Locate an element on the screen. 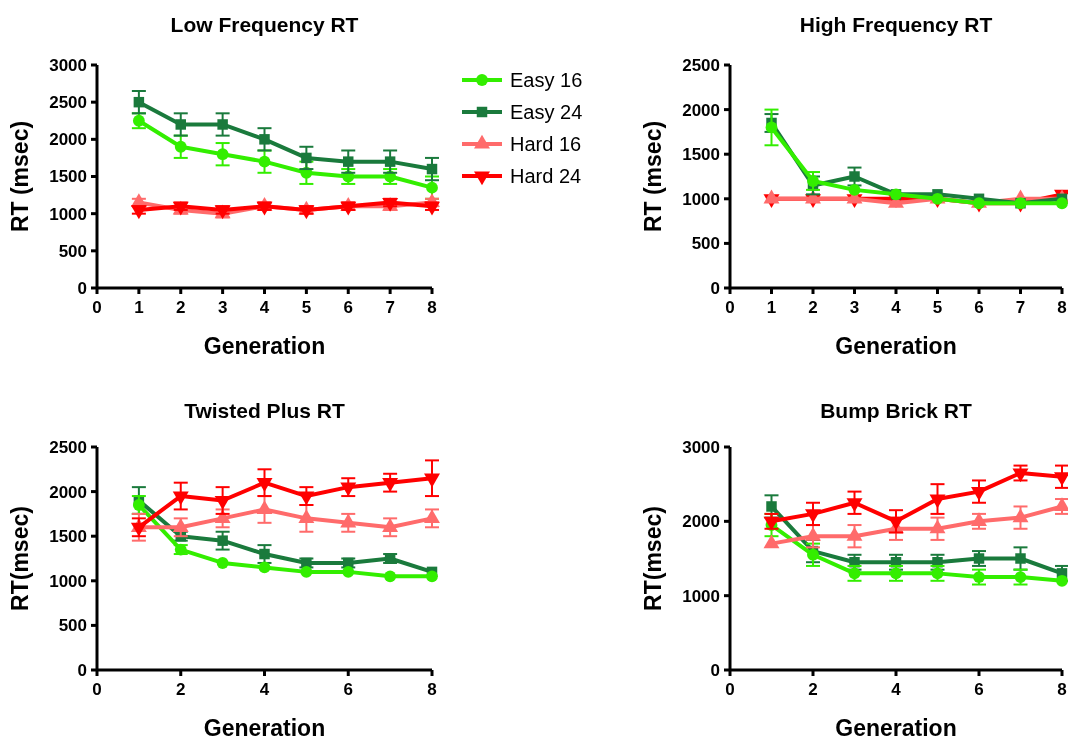 Image resolution: width=1068 pixels, height=745 pixels. legend-label: Hard 16 is located at coordinates (546, 144).